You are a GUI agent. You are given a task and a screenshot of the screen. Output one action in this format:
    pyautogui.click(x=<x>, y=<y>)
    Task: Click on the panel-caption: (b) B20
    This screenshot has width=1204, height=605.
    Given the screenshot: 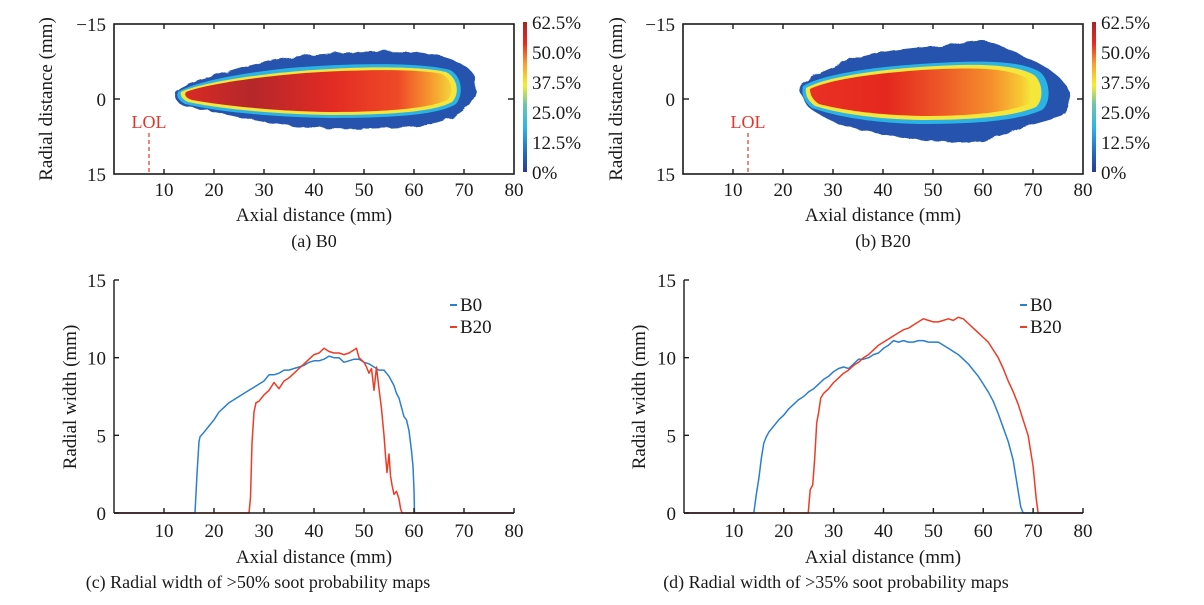 What is the action you would take?
    pyautogui.click(x=883, y=241)
    